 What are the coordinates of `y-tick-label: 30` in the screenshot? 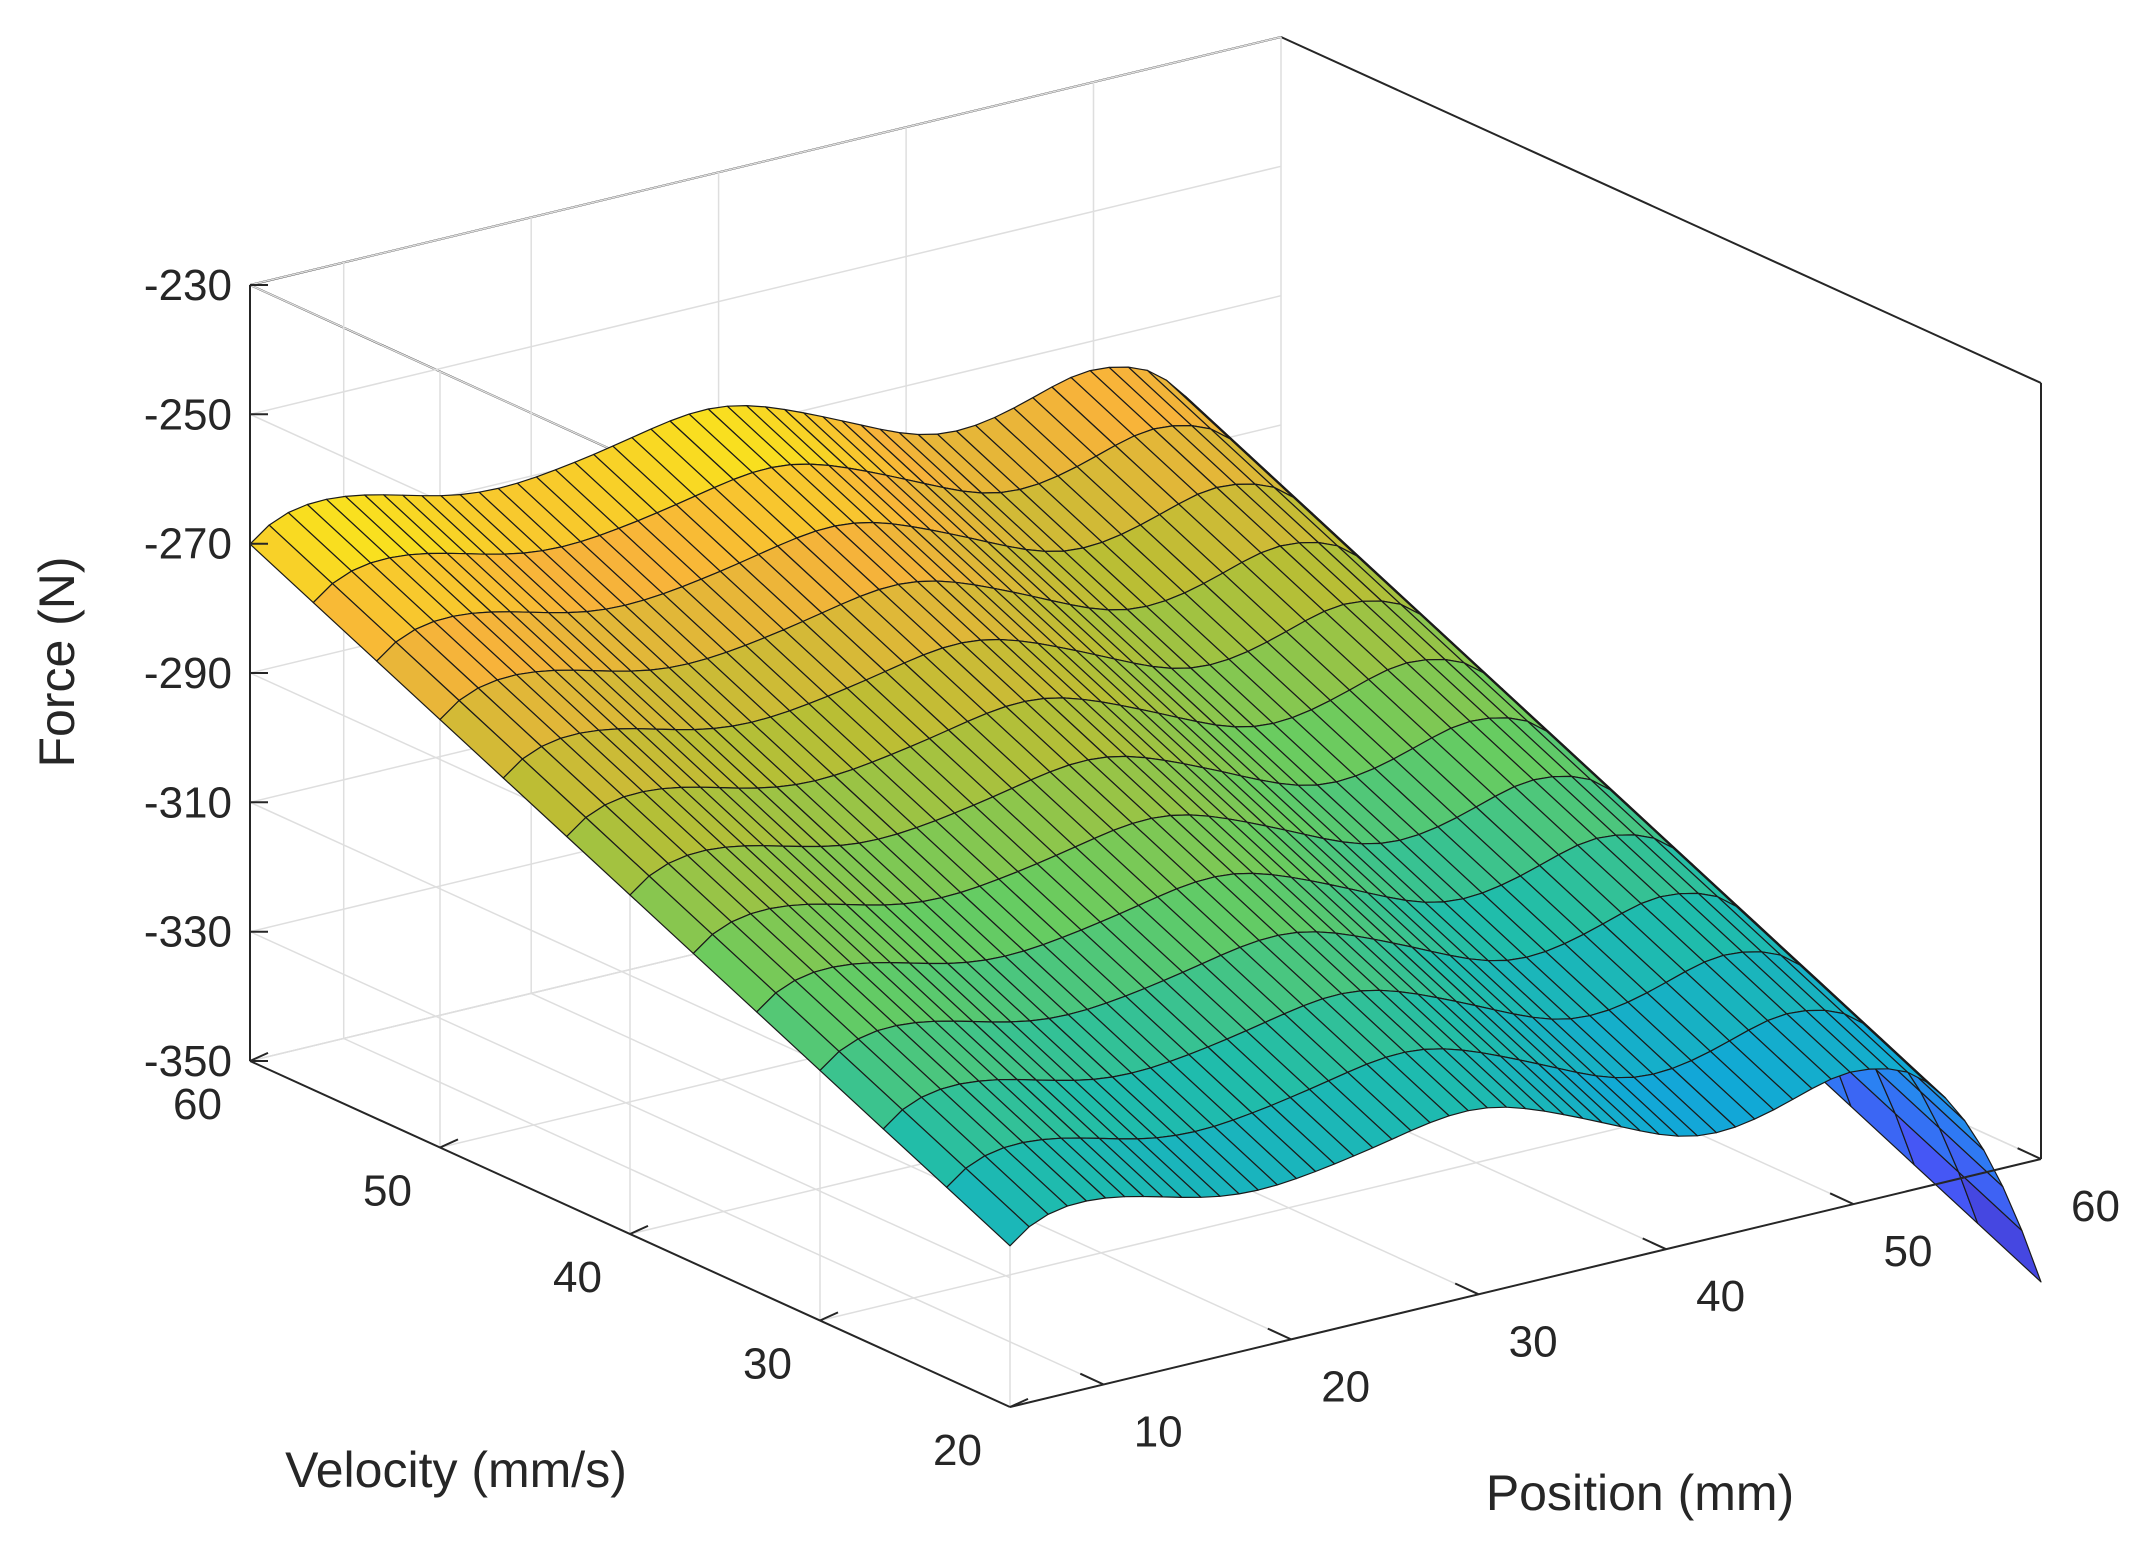 It's located at (767, 1364).